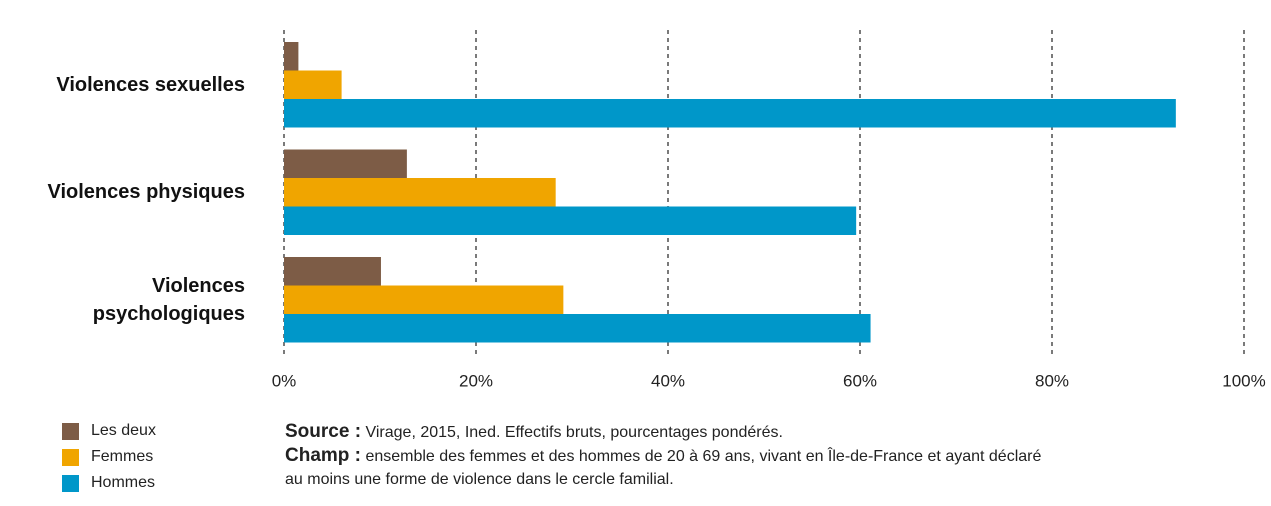 This screenshot has height=506, width=1271. What do you see at coordinates (123, 430) in the screenshot?
I see `legend-label: Les deux` at bounding box center [123, 430].